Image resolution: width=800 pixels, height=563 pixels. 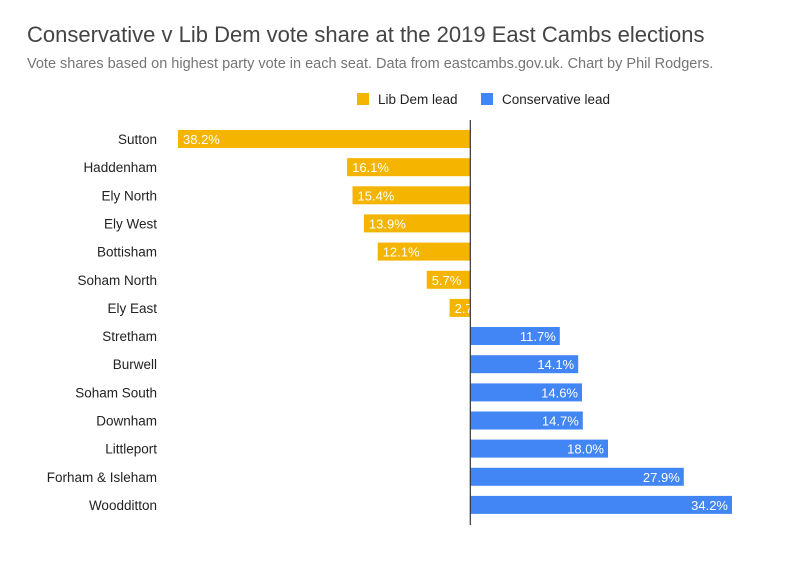 I want to click on bar-littleport, so click(x=539, y=448).